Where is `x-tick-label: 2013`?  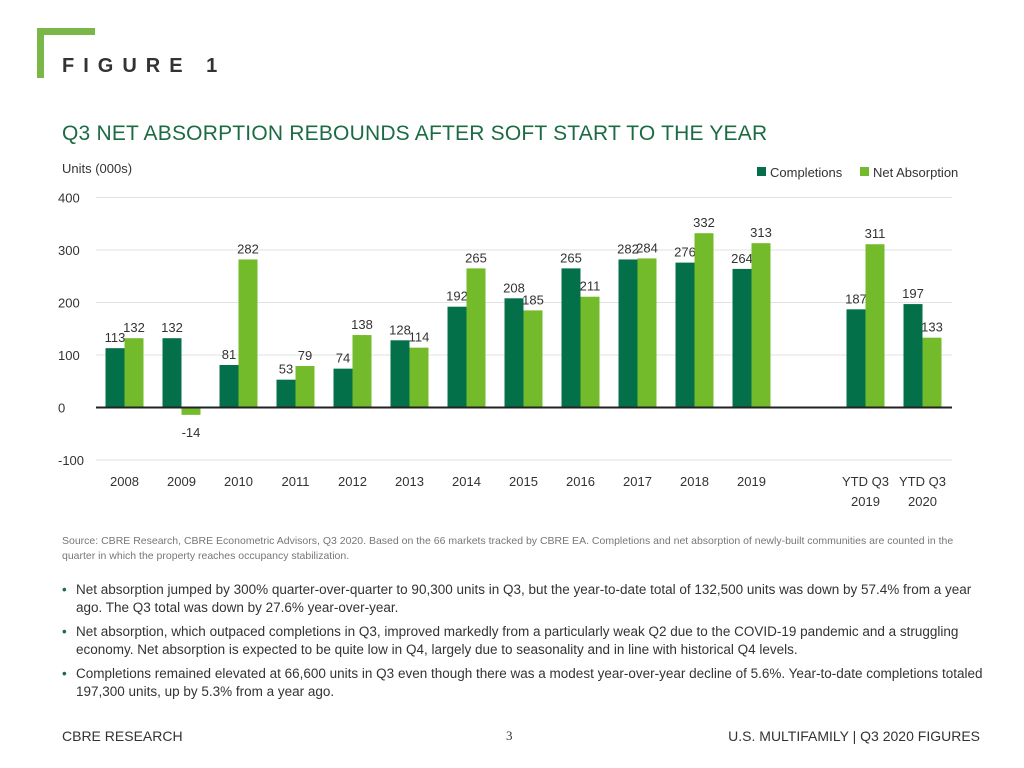
x-tick-label: 2013 is located at coordinates (409, 481).